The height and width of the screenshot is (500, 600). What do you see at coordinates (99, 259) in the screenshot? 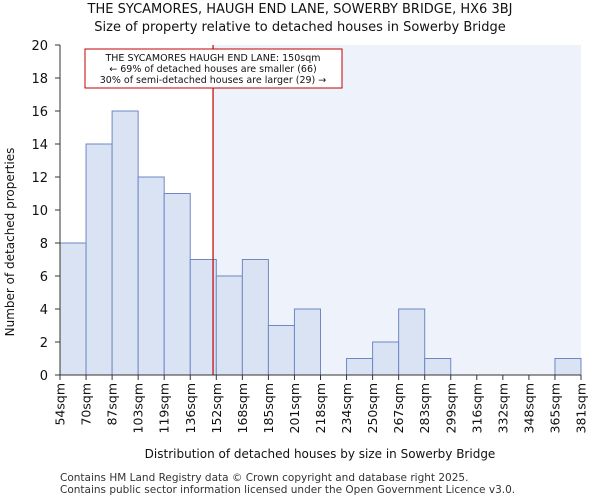
I see `bar-70sqm` at bounding box center [99, 259].